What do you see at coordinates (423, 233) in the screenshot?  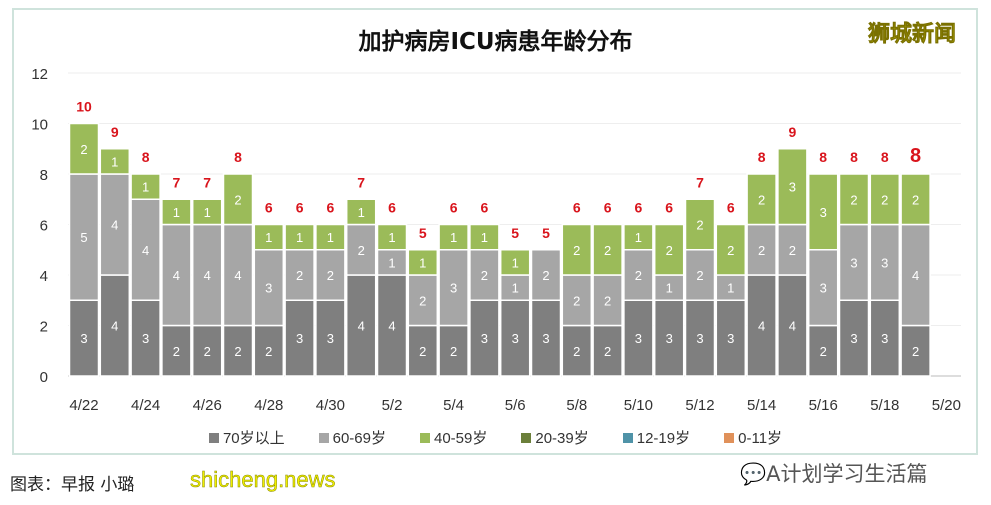 I see `total-label: 5` at bounding box center [423, 233].